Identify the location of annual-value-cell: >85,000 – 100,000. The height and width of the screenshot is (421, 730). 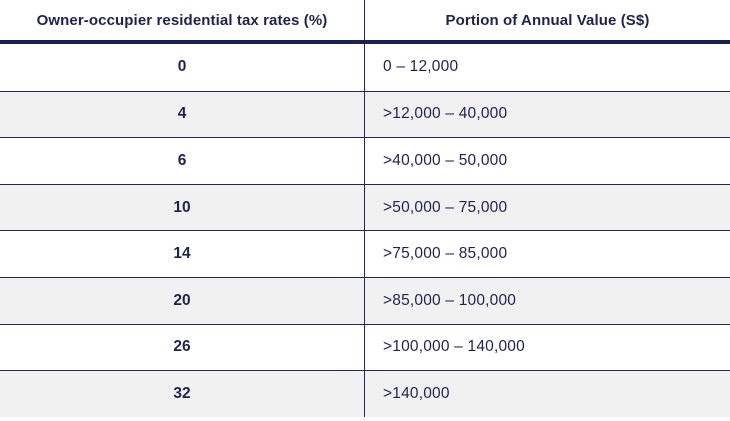
(450, 300).